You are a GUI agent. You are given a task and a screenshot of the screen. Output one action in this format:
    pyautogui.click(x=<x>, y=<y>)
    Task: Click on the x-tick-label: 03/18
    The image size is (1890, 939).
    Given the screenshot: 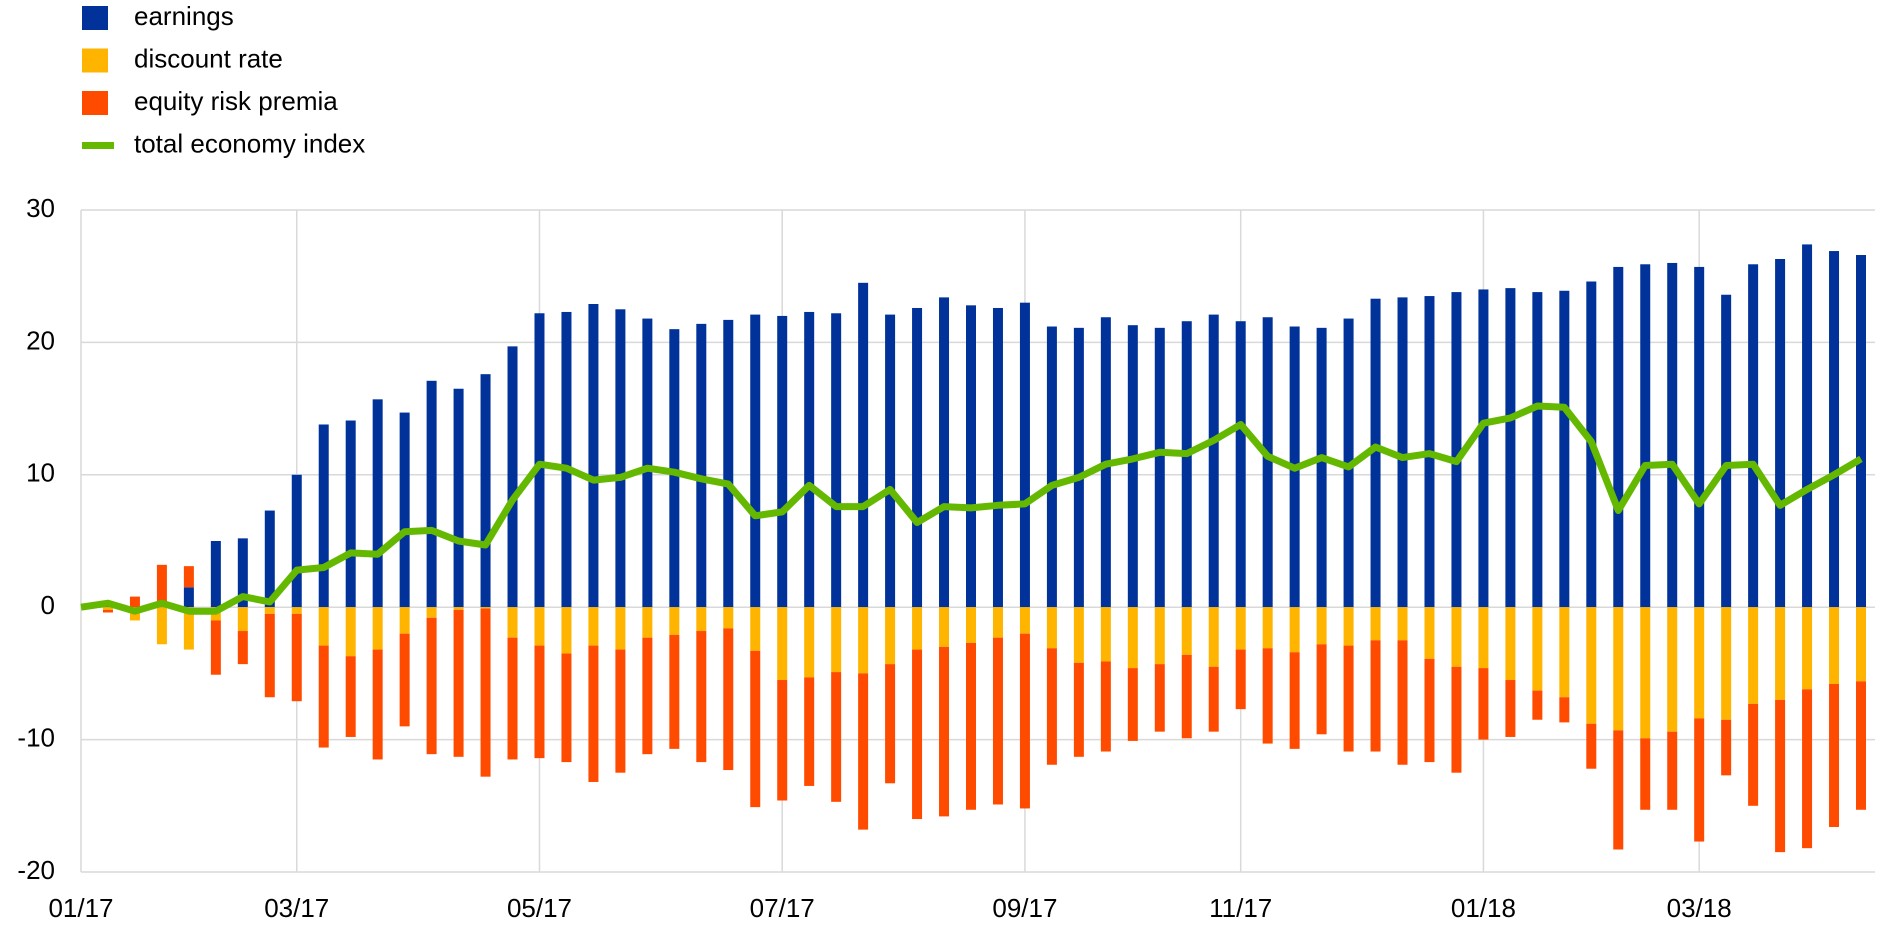 What is the action you would take?
    pyautogui.click(x=1699, y=908)
    